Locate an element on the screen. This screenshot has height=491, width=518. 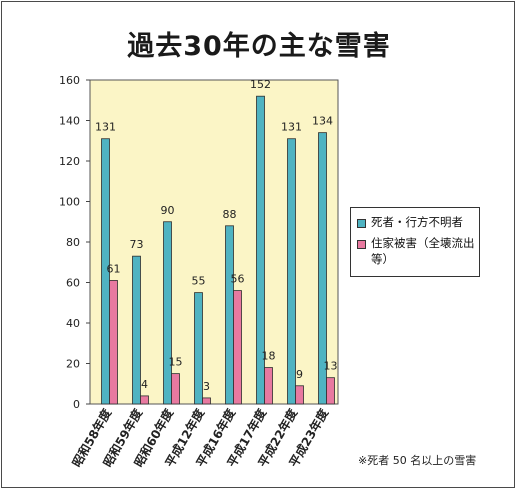
chart-title: 過去30年の主な雪害 is located at coordinates (259, 46).